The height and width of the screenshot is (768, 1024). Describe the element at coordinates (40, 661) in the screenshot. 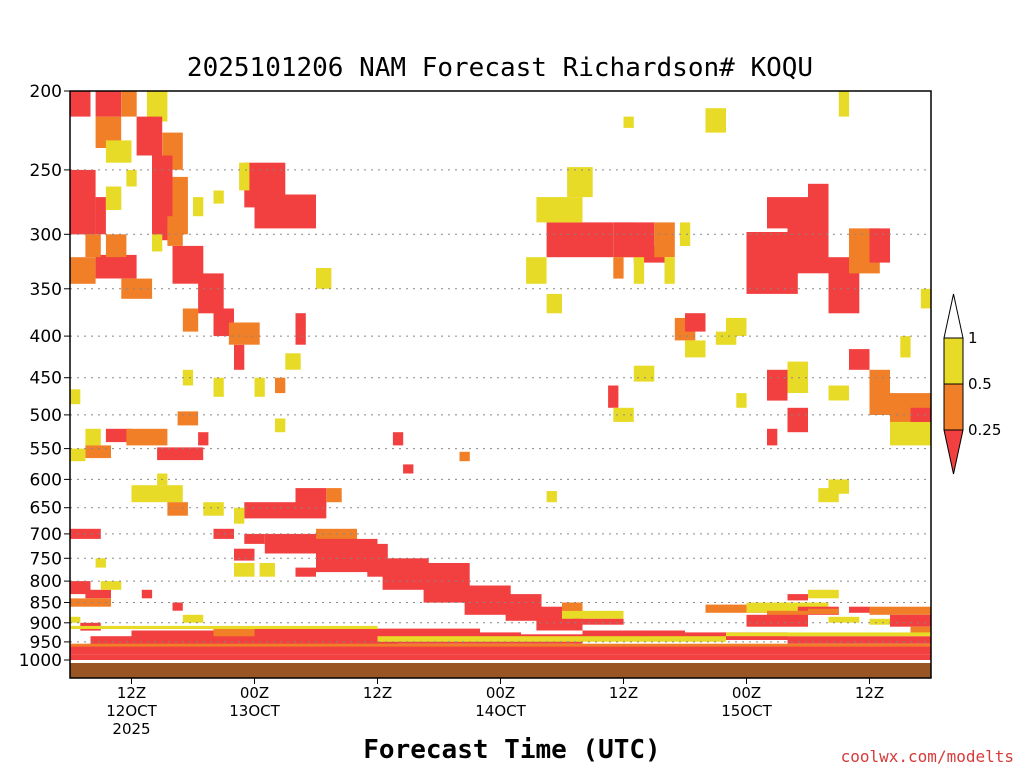

I see `y-tick-label: 1000` at that location.